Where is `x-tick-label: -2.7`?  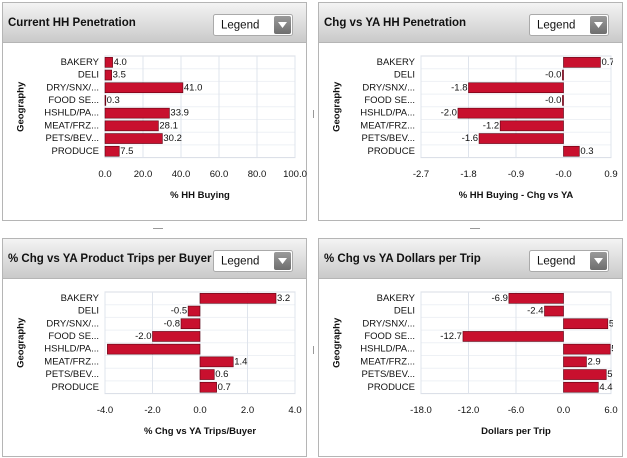 x-tick-label: -2.7 is located at coordinates (421, 174).